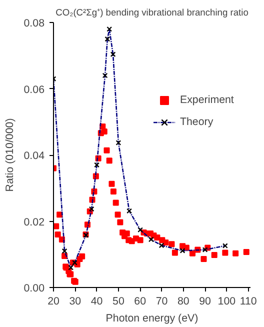 This screenshot has height=327, width=264. Describe the element at coordinates (118, 302) in the screenshot. I see `x-tick-label: 50` at that location.